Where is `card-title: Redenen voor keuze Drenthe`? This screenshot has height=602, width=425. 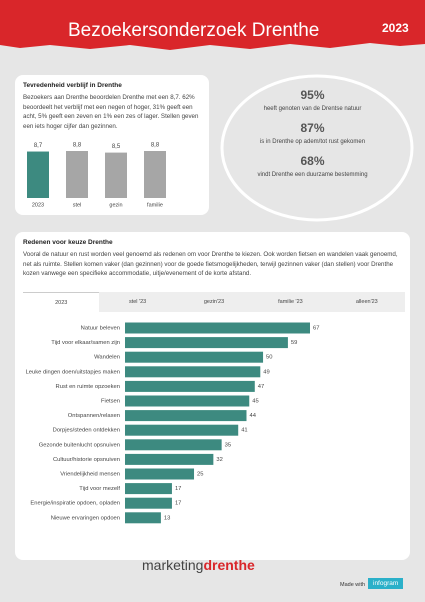 card-title: Redenen voor keuze Drenthe is located at coordinates (68, 242).